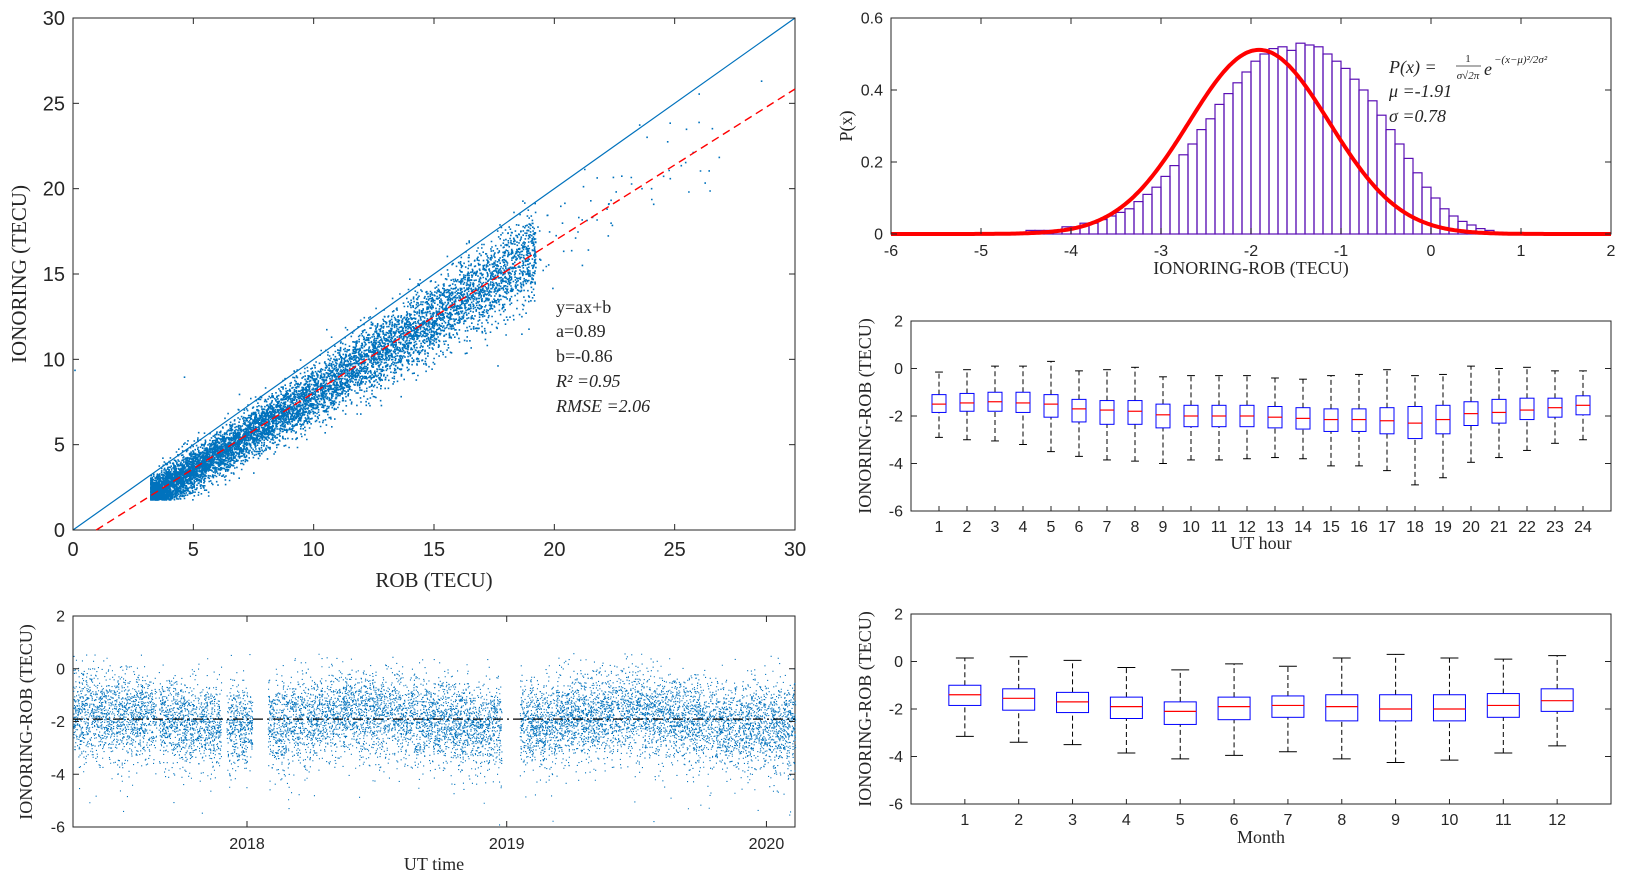  I want to click on x-tick-label: 3, so click(1072, 820).